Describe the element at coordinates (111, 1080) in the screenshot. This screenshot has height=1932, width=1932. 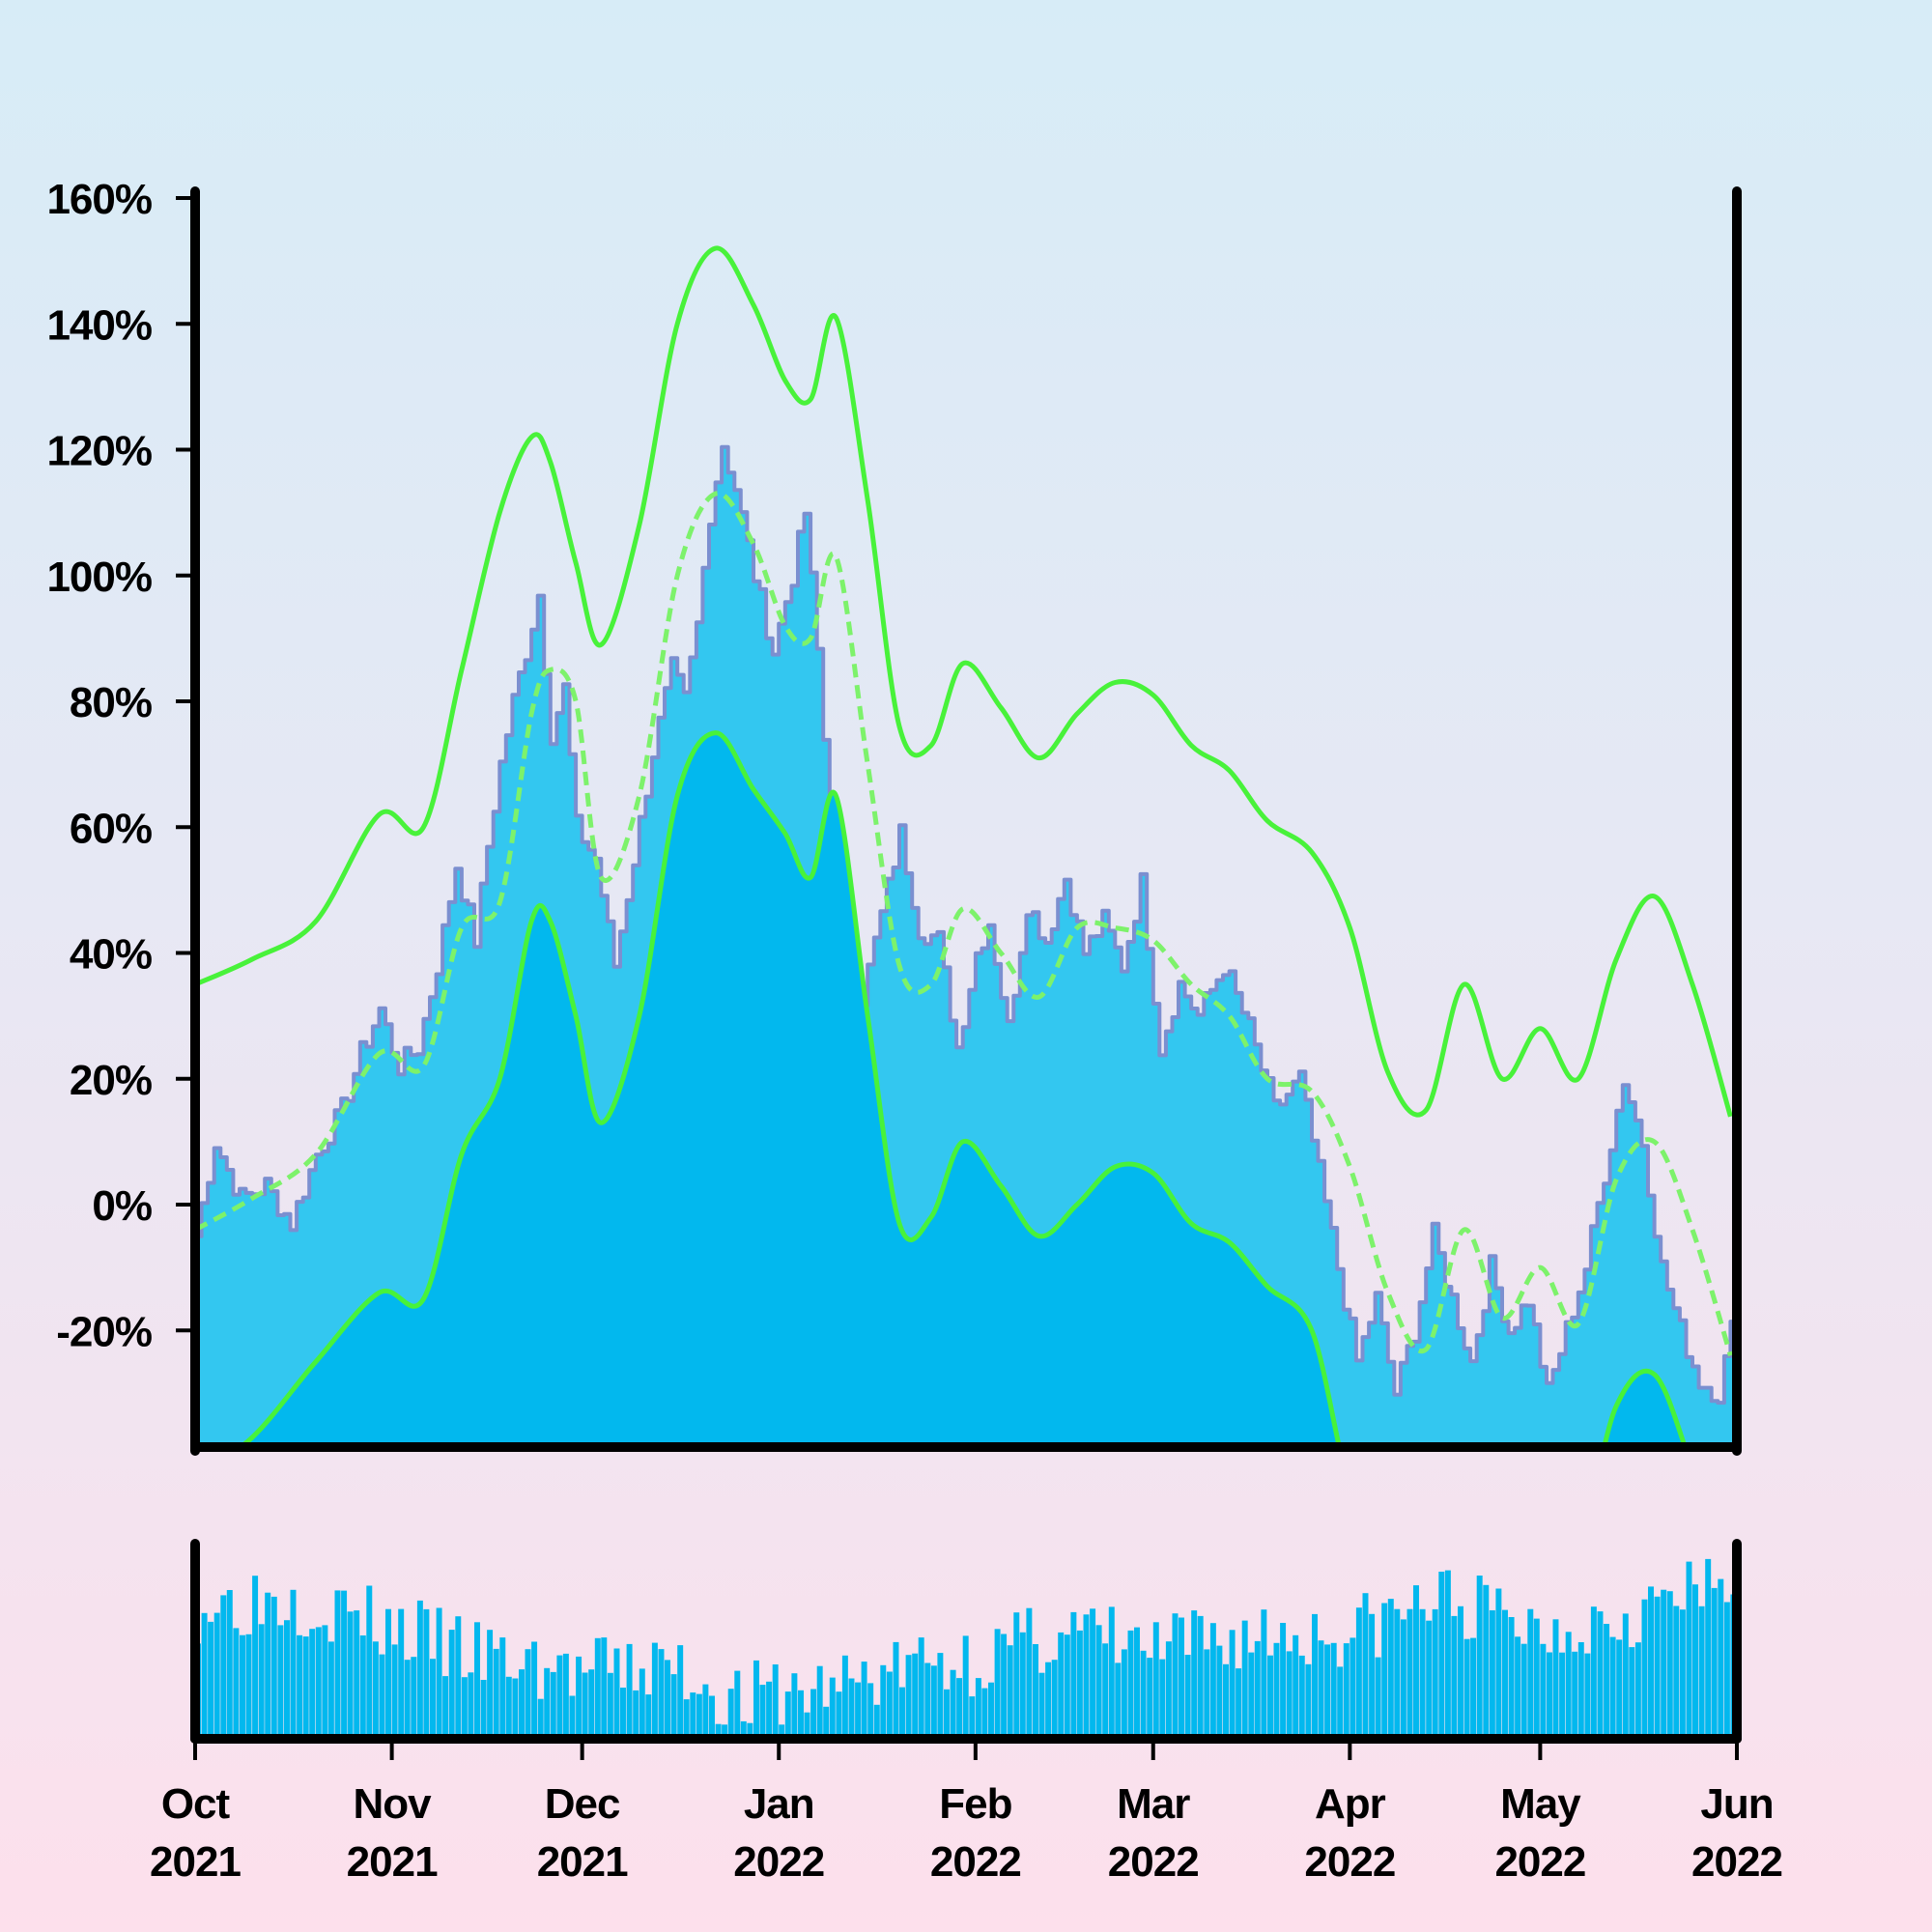
I see `y-tick-label: 20%` at that location.